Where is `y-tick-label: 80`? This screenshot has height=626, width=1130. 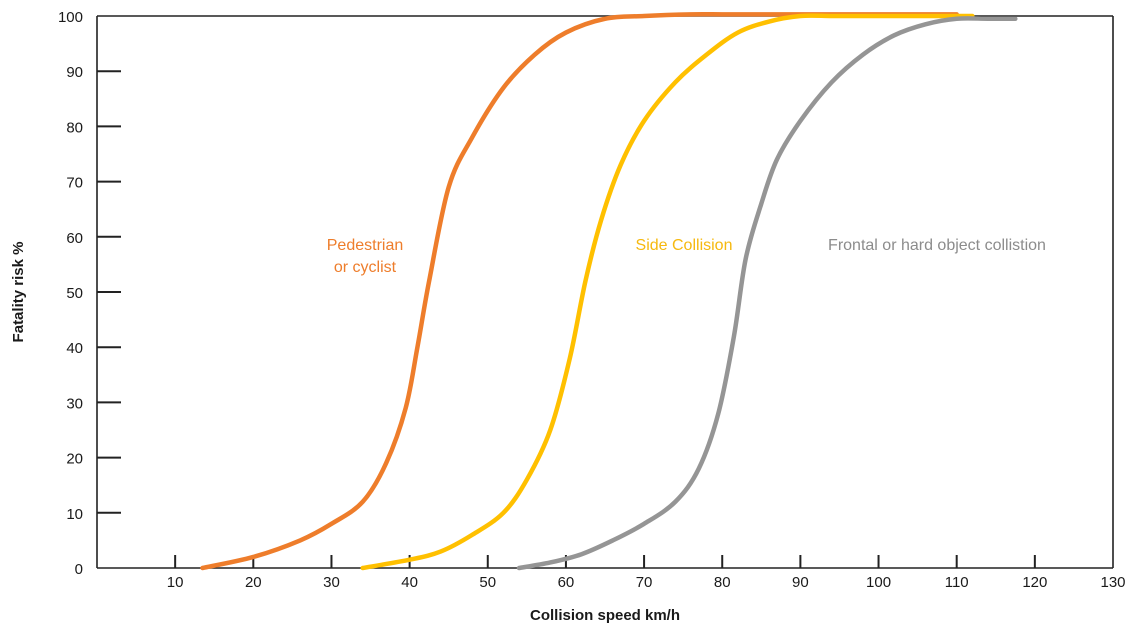 y-tick-label: 80 is located at coordinates (74, 127).